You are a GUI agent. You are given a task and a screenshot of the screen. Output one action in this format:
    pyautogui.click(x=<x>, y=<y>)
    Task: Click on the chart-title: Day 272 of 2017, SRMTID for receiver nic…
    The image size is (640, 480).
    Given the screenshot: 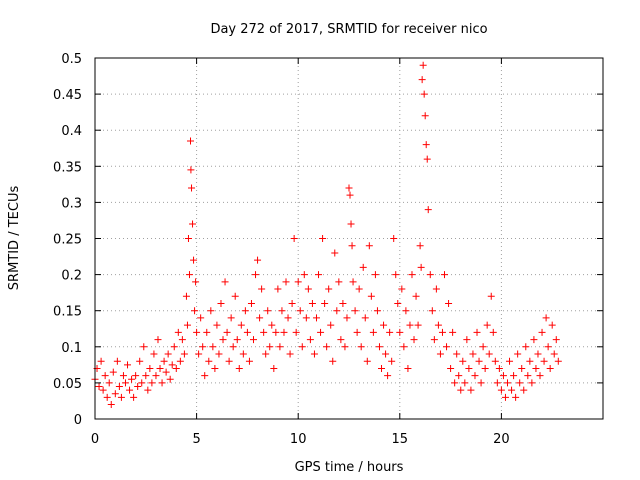 What is the action you would take?
    pyautogui.click(x=348, y=29)
    